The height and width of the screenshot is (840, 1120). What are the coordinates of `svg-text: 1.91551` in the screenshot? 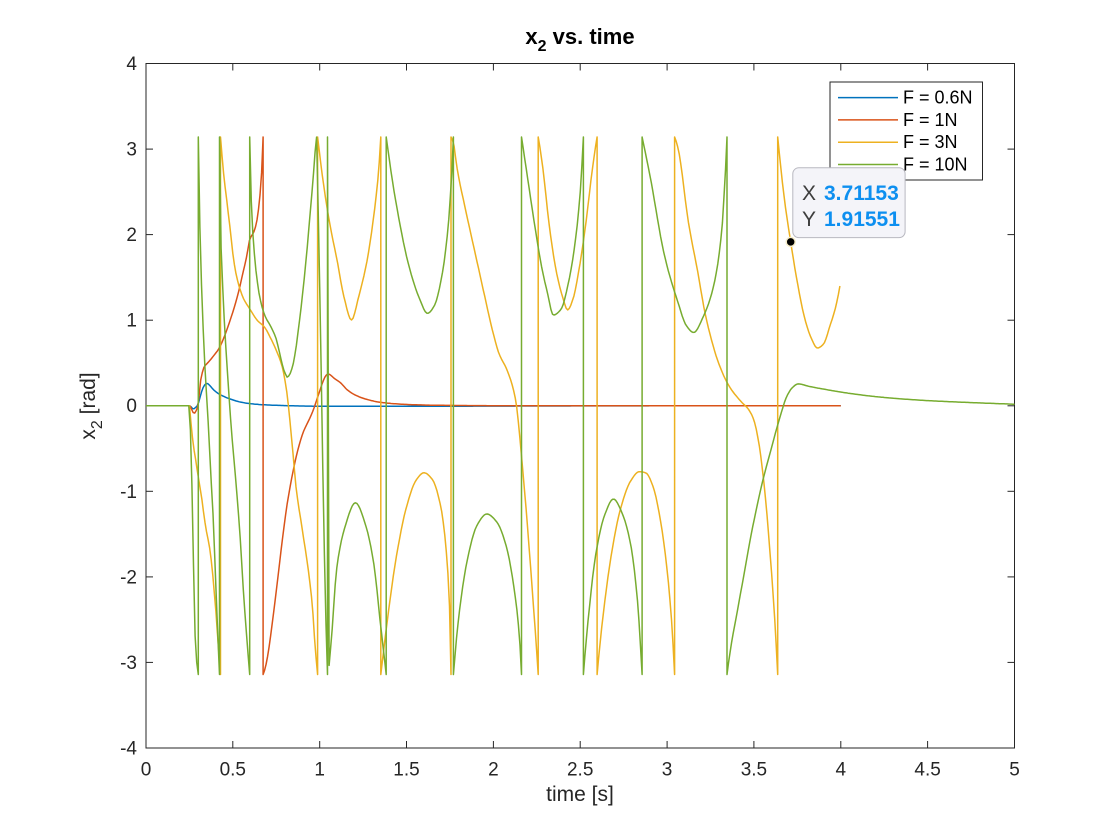 It's located at (862, 219).